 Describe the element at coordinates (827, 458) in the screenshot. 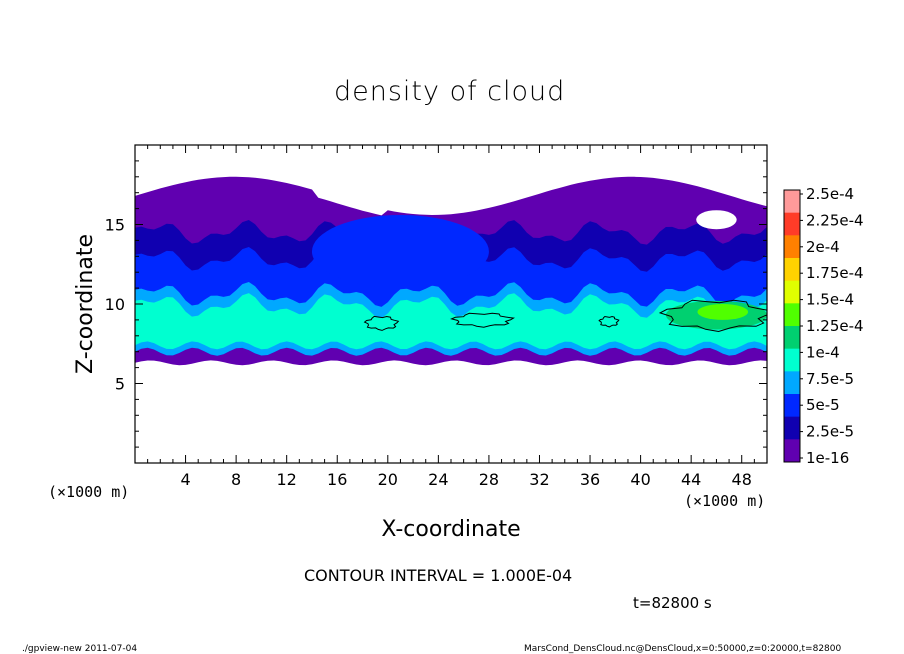

I see `colorbar-label: 1e-16` at that location.